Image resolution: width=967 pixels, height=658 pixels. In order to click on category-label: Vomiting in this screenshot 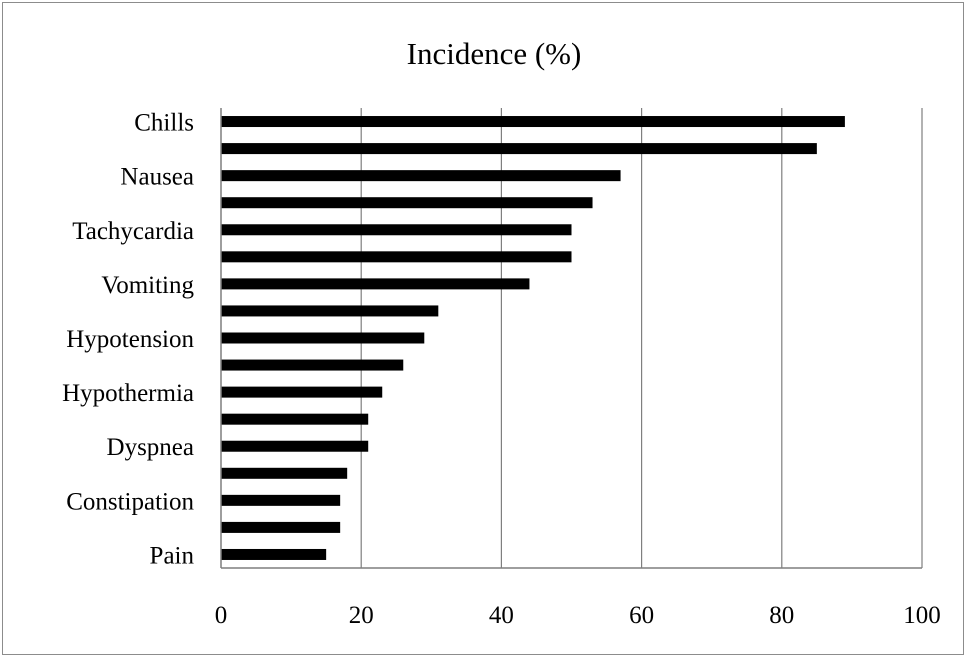, I will do `click(147, 285)`.